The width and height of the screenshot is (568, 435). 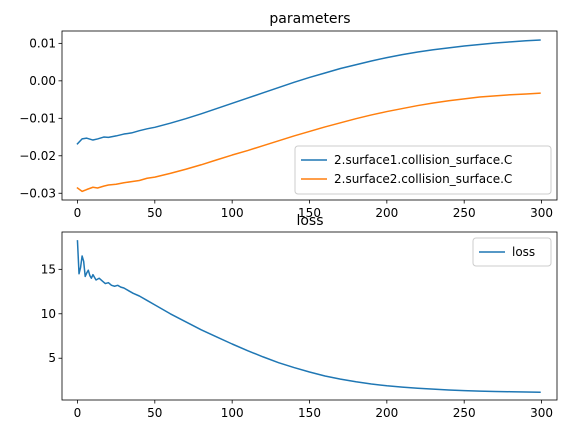 I want to click on y-tick-label: 15, so click(x=48, y=269).